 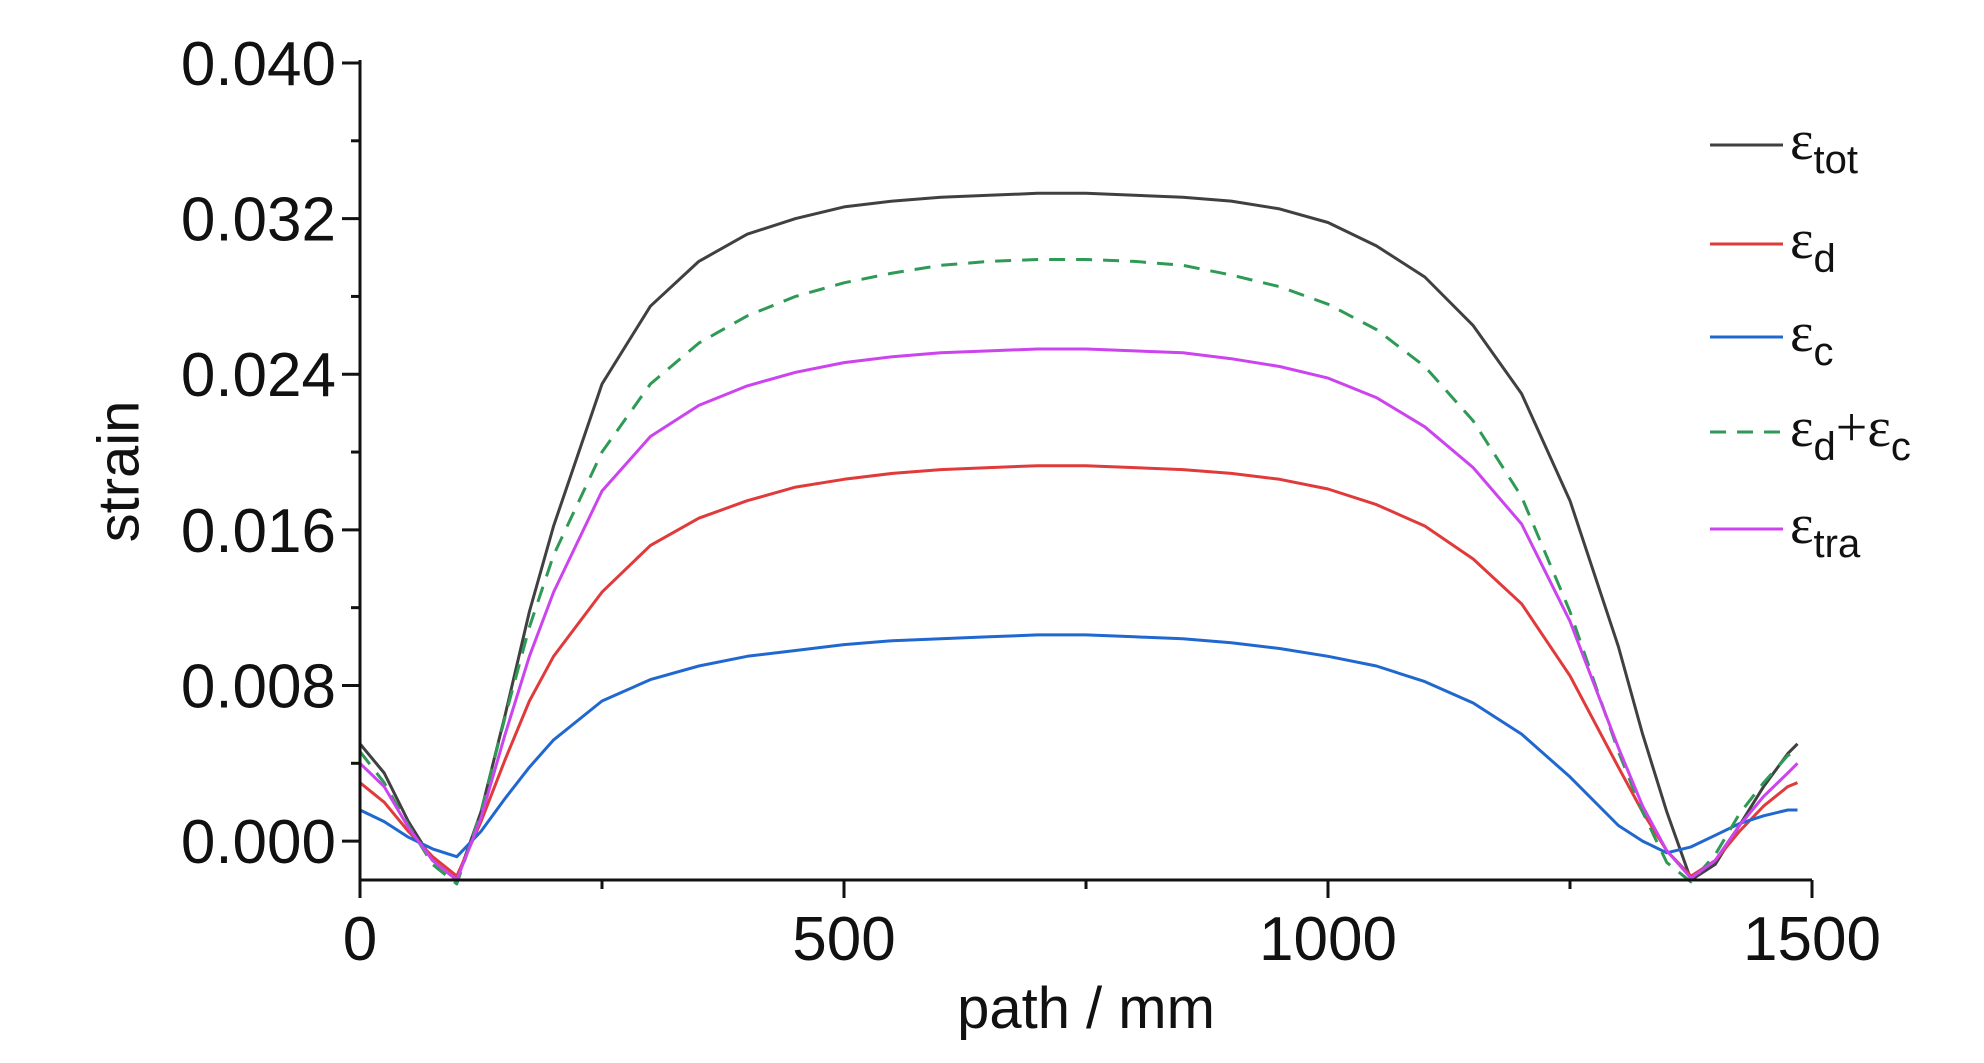 I want to click on x-tick-label: 1000, so click(x=1328, y=939).